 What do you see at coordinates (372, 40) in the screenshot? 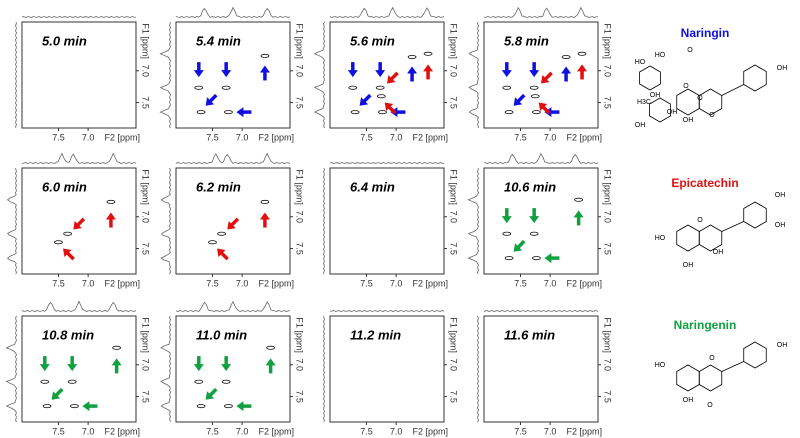
I see `panel-label: 5.6 min` at bounding box center [372, 40].